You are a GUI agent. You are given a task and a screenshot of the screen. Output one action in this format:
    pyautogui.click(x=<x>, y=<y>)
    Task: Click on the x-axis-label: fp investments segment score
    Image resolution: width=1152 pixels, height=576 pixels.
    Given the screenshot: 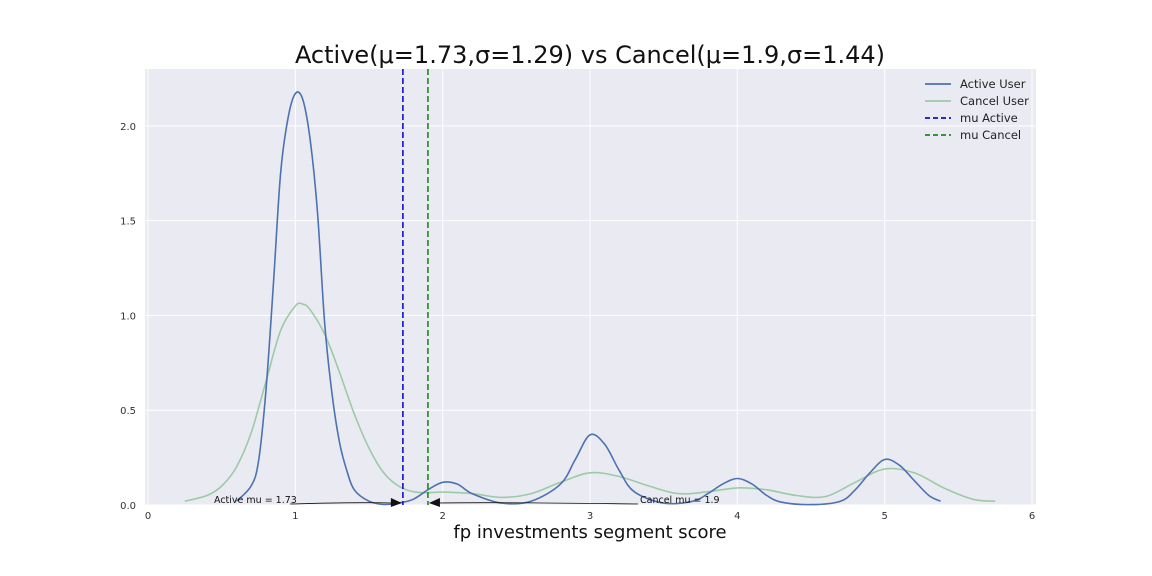 What is the action you would take?
    pyautogui.click(x=589, y=532)
    